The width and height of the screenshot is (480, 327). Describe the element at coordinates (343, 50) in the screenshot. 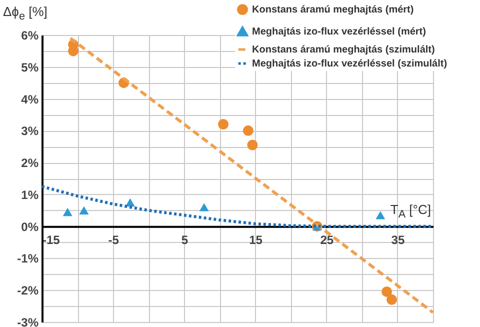

I see `legend-label: Konstans áramú meghajtás (szimulált)` at that location.